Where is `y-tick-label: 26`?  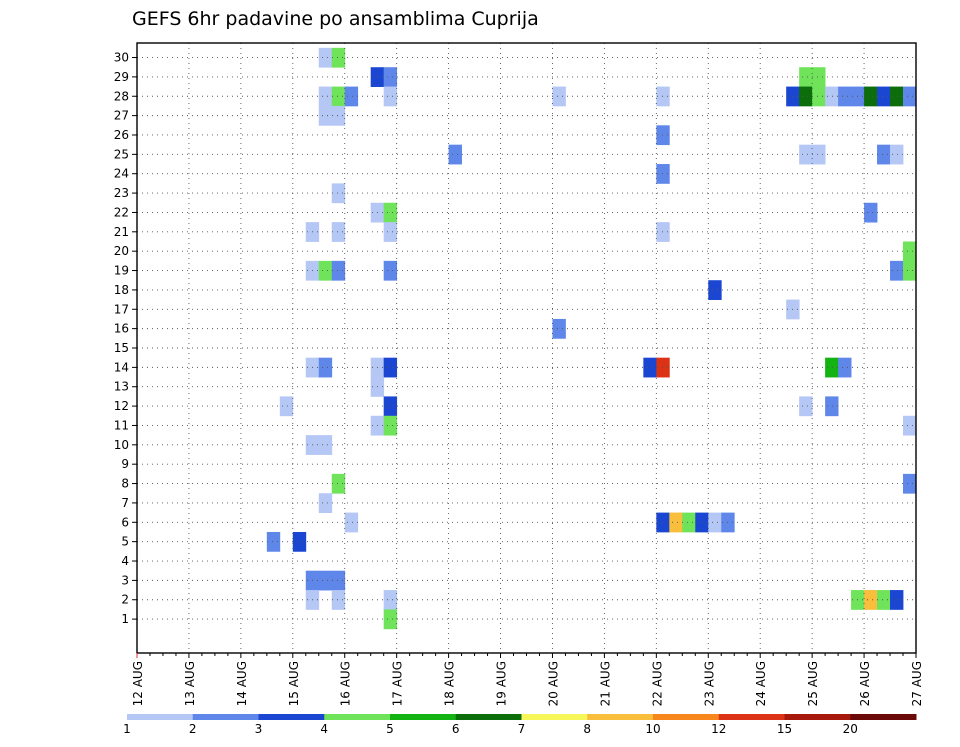
y-tick-label: 26 is located at coordinates (121, 135).